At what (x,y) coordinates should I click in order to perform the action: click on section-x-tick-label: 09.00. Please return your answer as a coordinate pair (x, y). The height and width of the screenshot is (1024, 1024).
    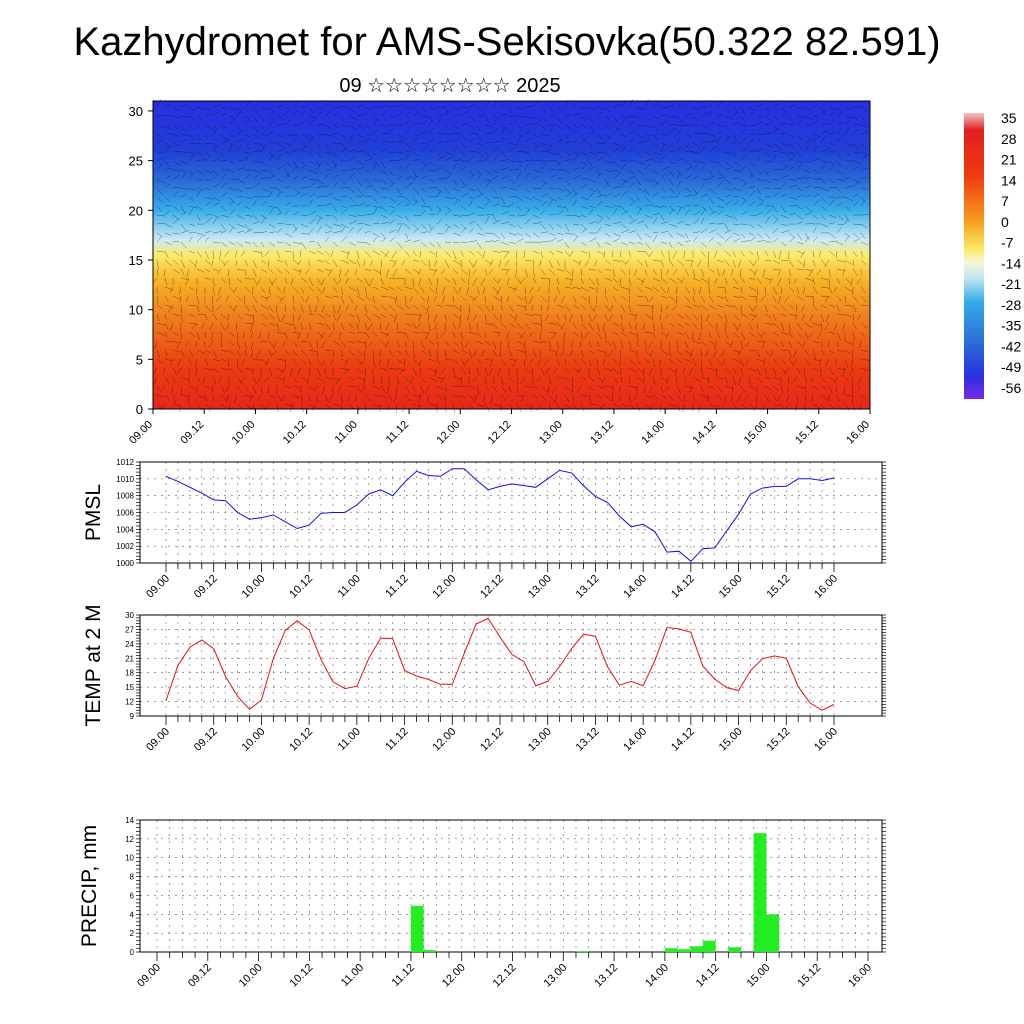
    Looking at the image, I should click on (141, 433).